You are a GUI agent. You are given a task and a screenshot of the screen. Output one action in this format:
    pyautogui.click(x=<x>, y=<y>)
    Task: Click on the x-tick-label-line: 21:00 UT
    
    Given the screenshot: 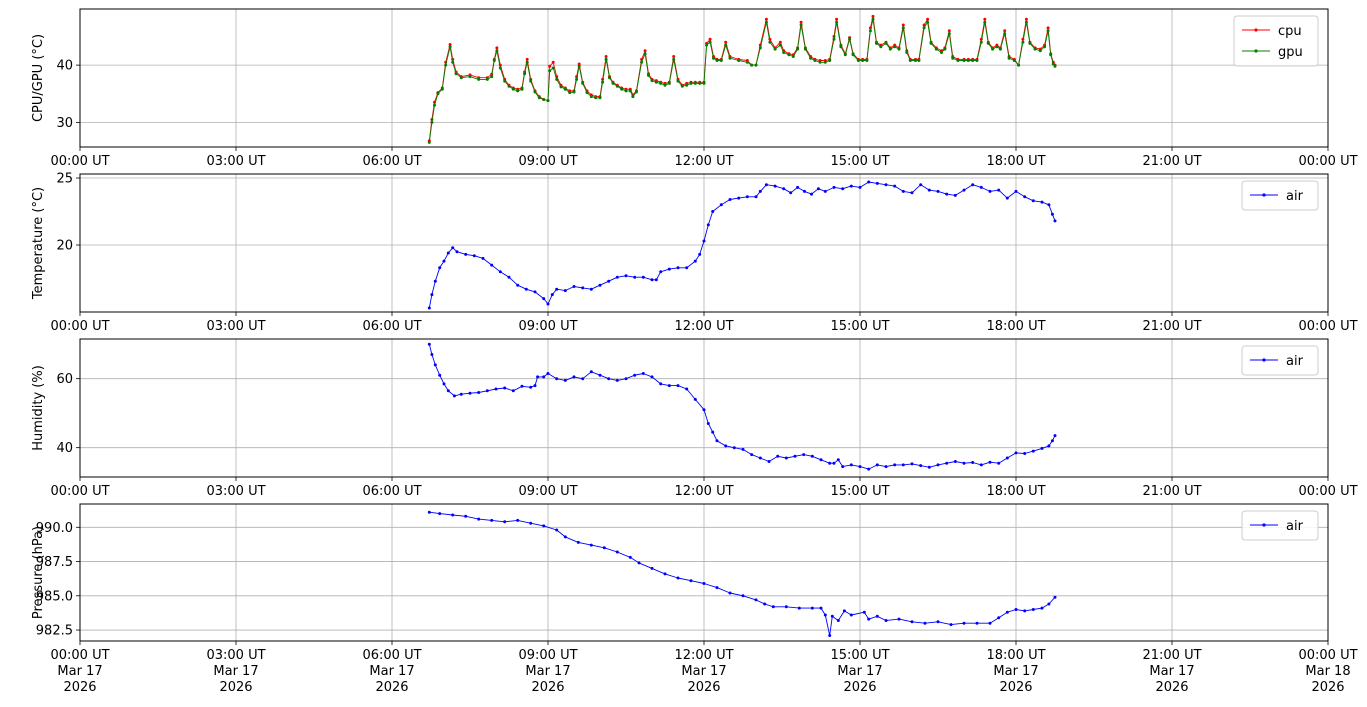 What is the action you would take?
    pyautogui.click(x=1171, y=491)
    